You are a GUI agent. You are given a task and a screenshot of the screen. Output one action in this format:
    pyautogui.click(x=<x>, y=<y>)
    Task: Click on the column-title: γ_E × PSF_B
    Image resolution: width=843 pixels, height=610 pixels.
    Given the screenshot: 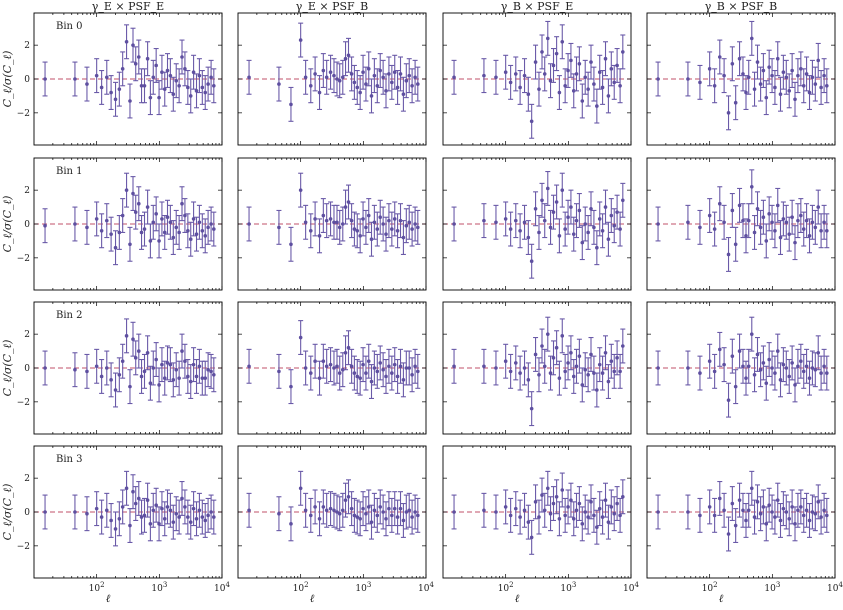 What is the action you would take?
    pyautogui.click(x=332, y=6)
    